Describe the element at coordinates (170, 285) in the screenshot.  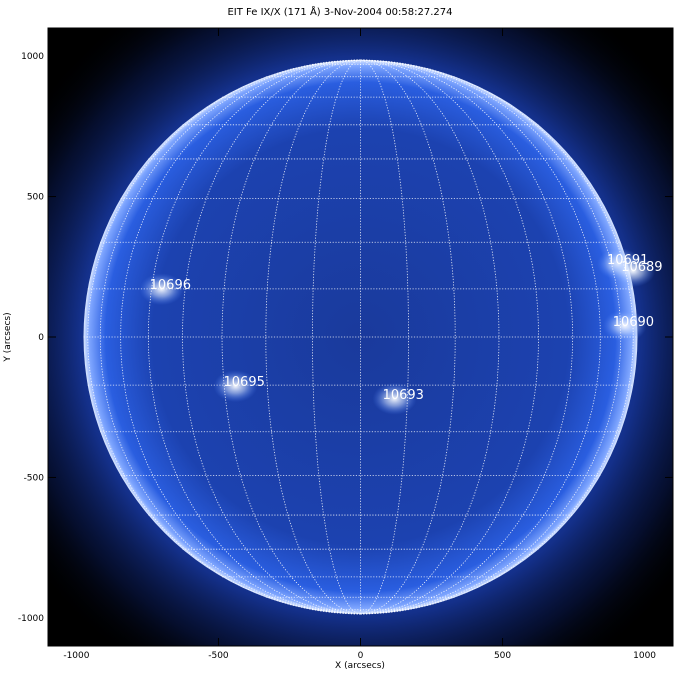
I see `active-region-label: 10696` at that location.